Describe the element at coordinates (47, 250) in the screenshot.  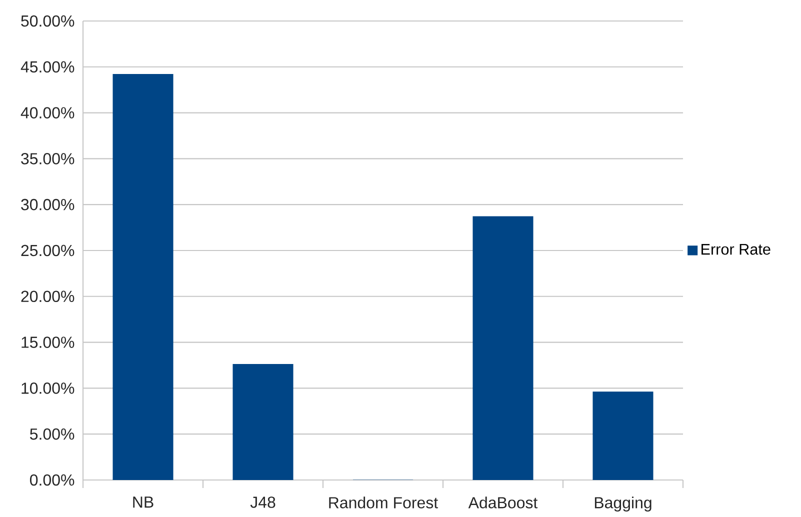
I see `y-tick-label: 25.00%` at that location.